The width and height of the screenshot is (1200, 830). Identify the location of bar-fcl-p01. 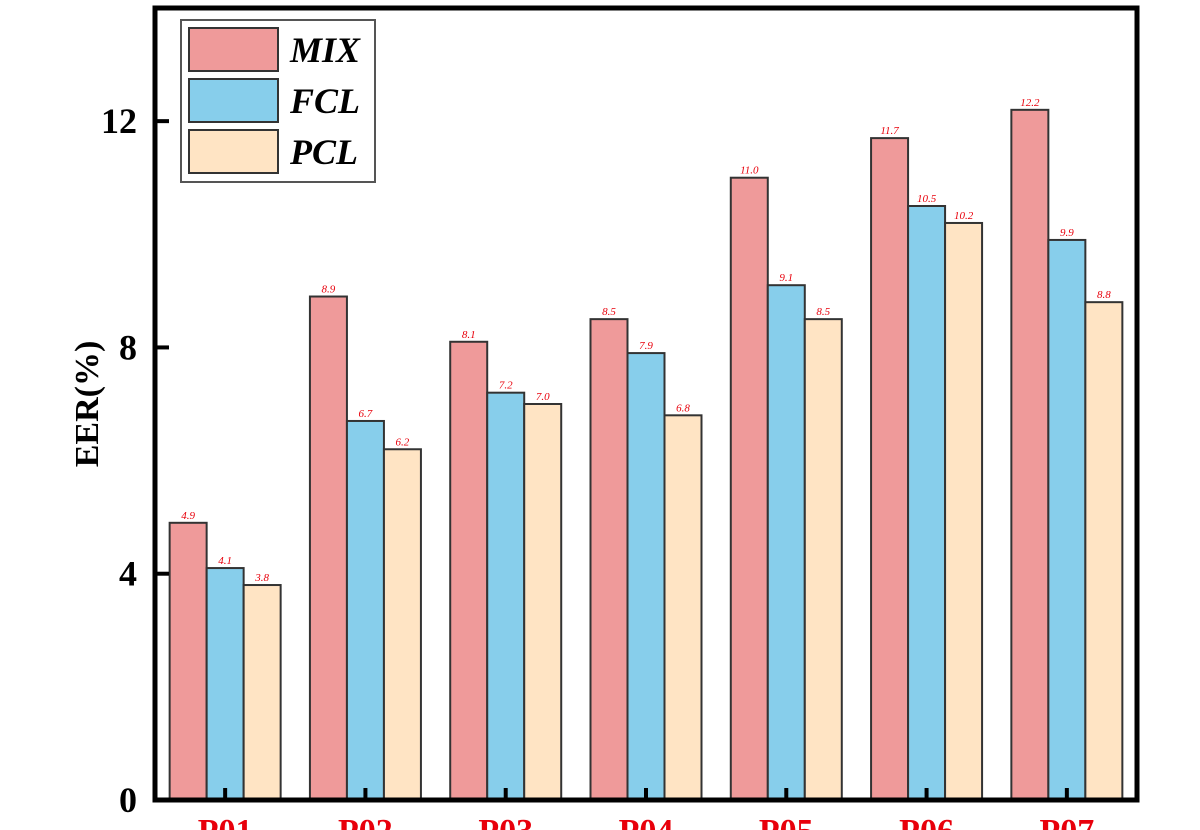
(225, 684).